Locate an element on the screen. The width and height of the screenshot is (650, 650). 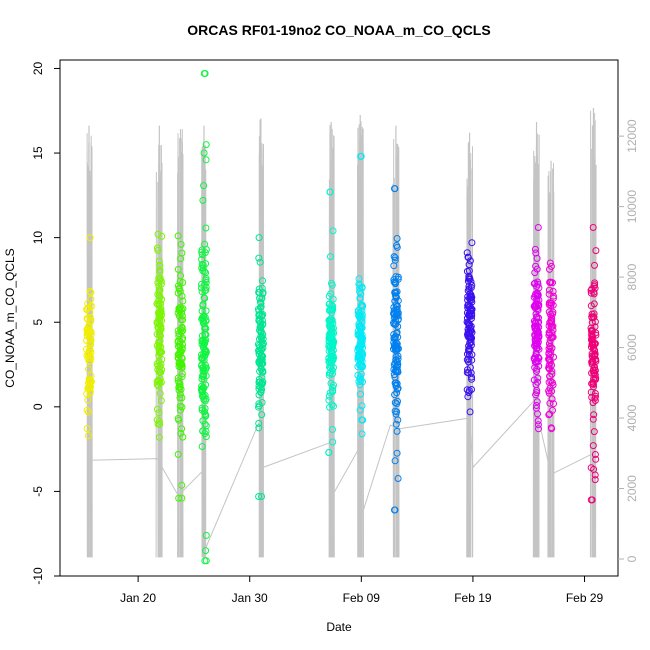
y-tick-label: 0 is located at coordinates (38, 406).